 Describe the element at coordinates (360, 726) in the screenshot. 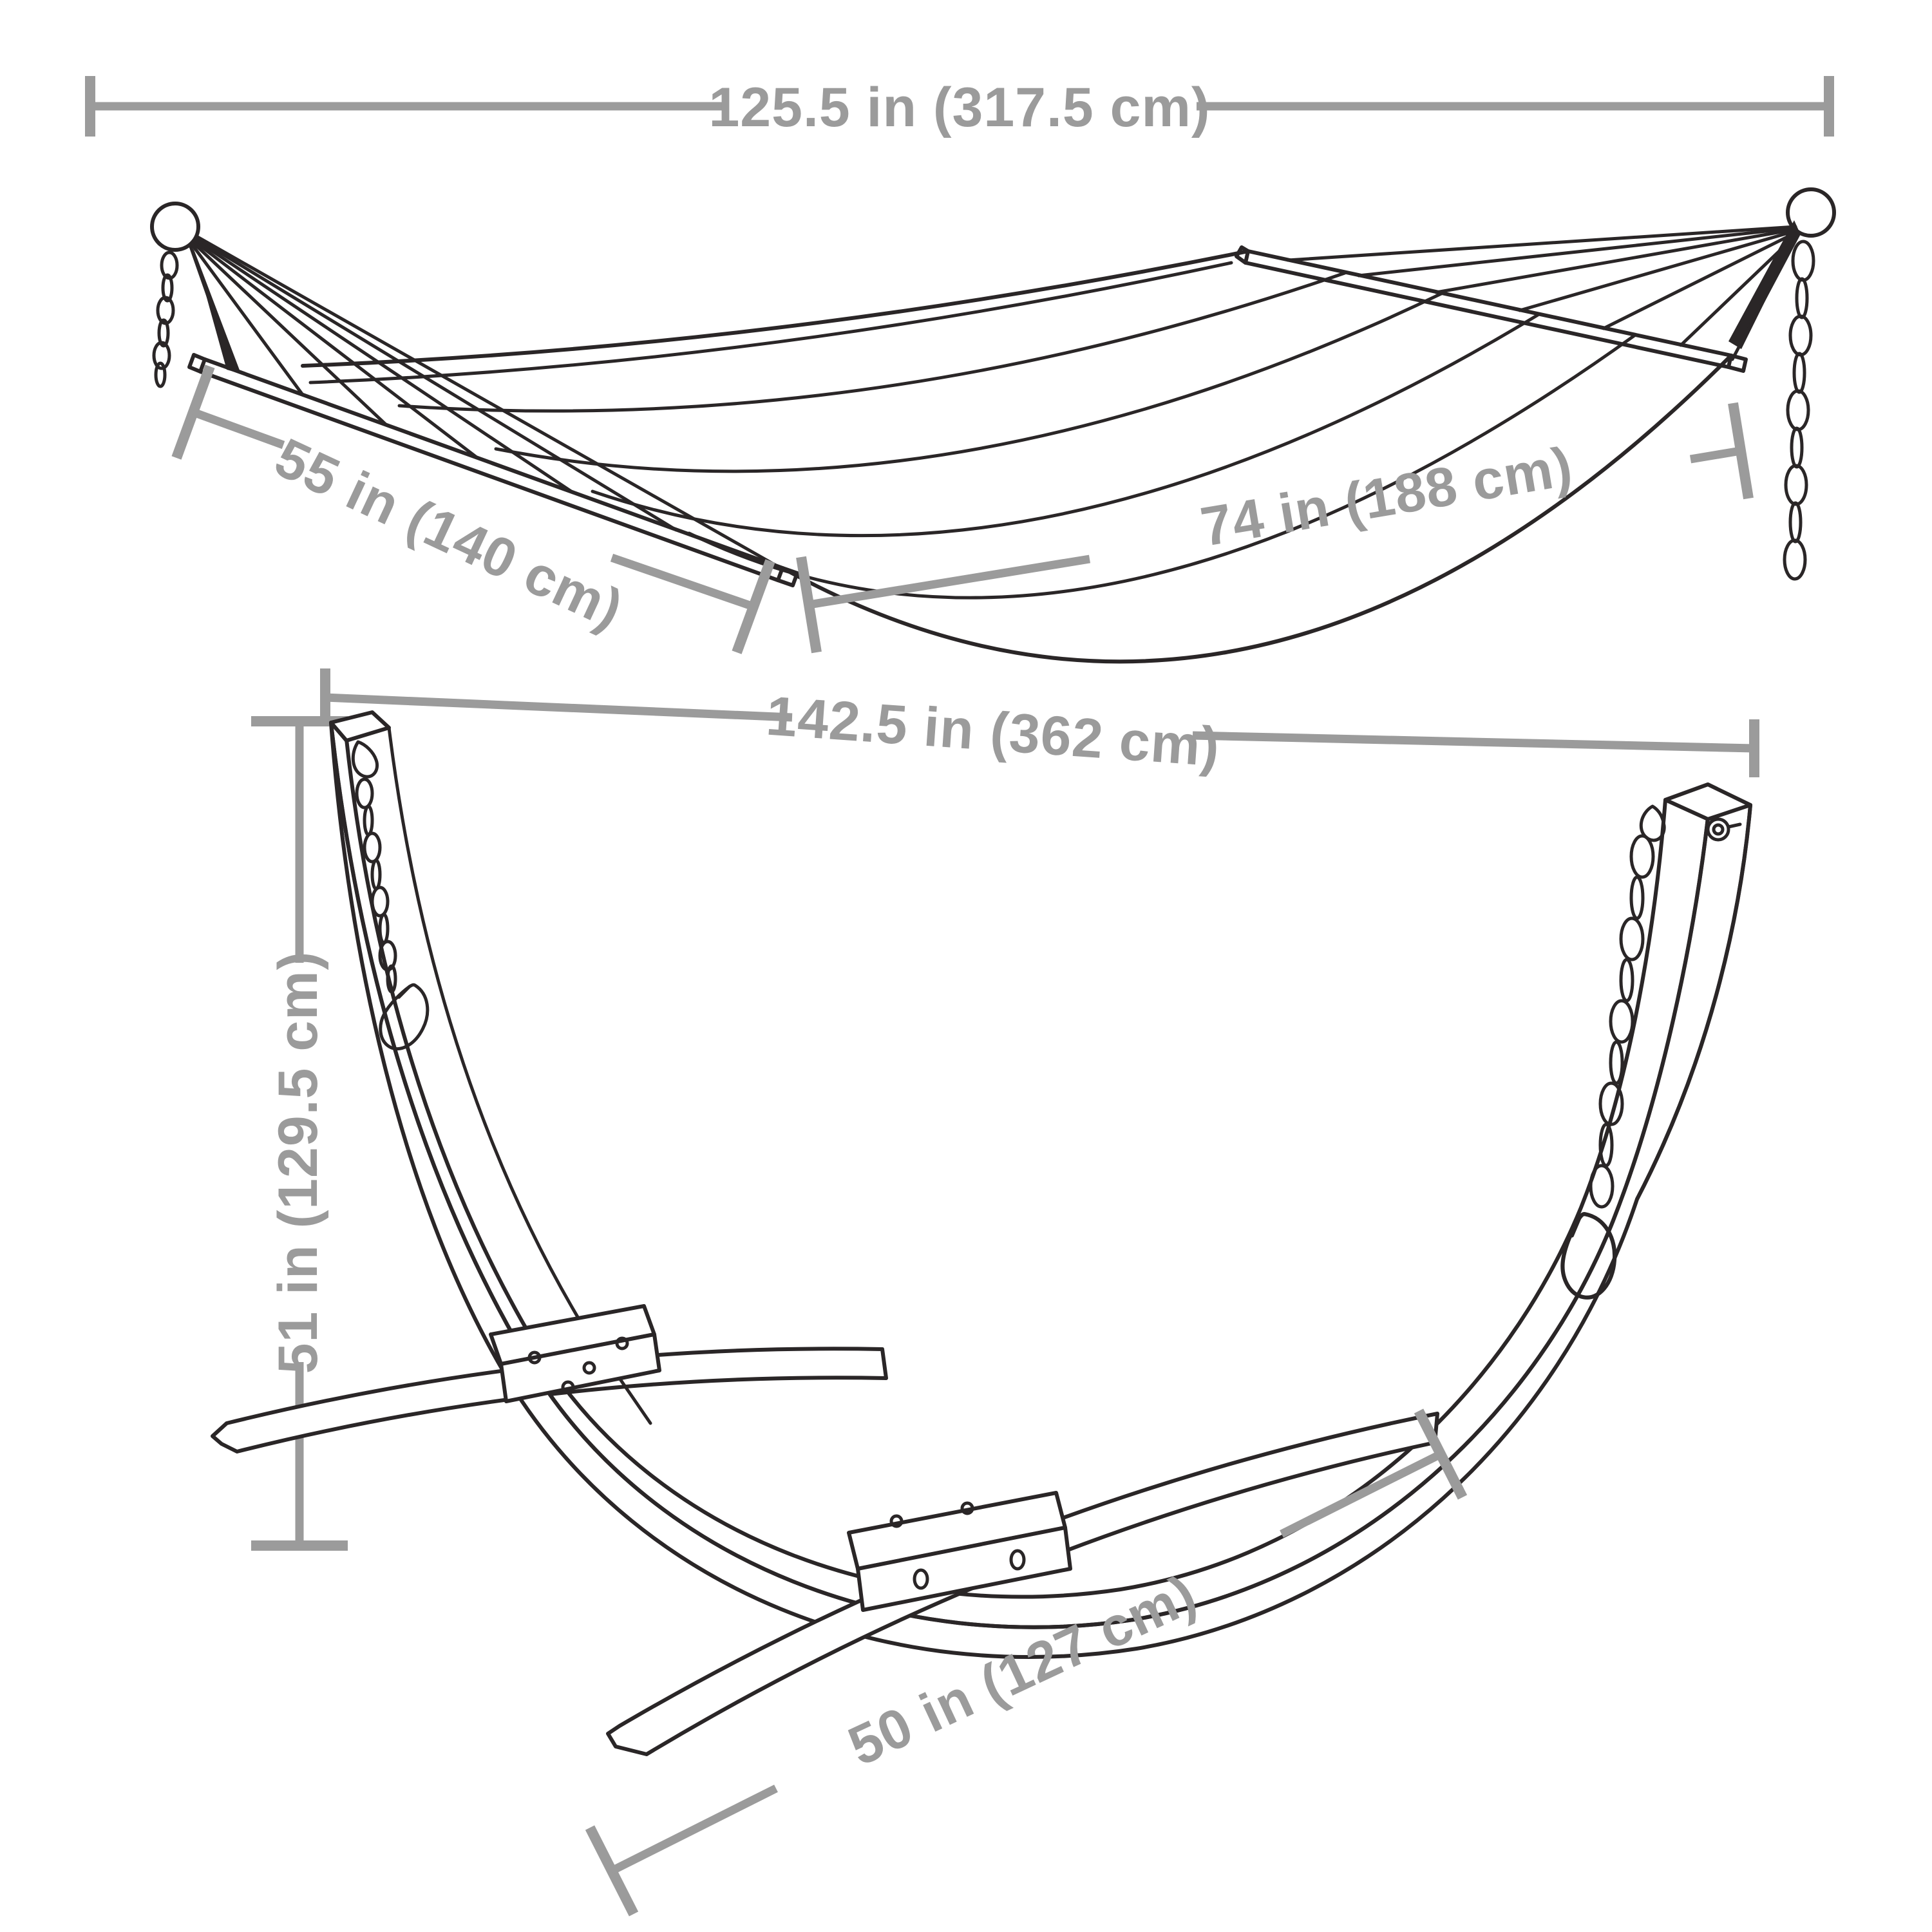

I see `left-post-top` at that location.